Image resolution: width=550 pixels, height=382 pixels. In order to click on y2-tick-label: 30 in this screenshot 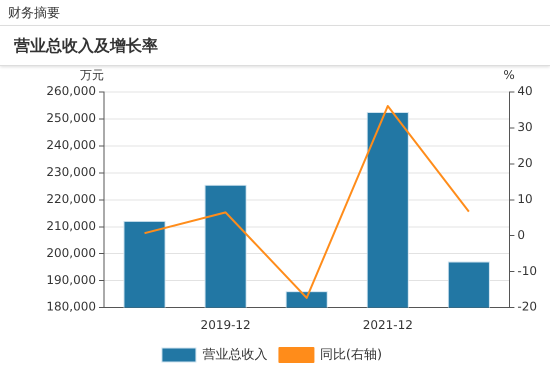, I will do `click(525, 127)`.